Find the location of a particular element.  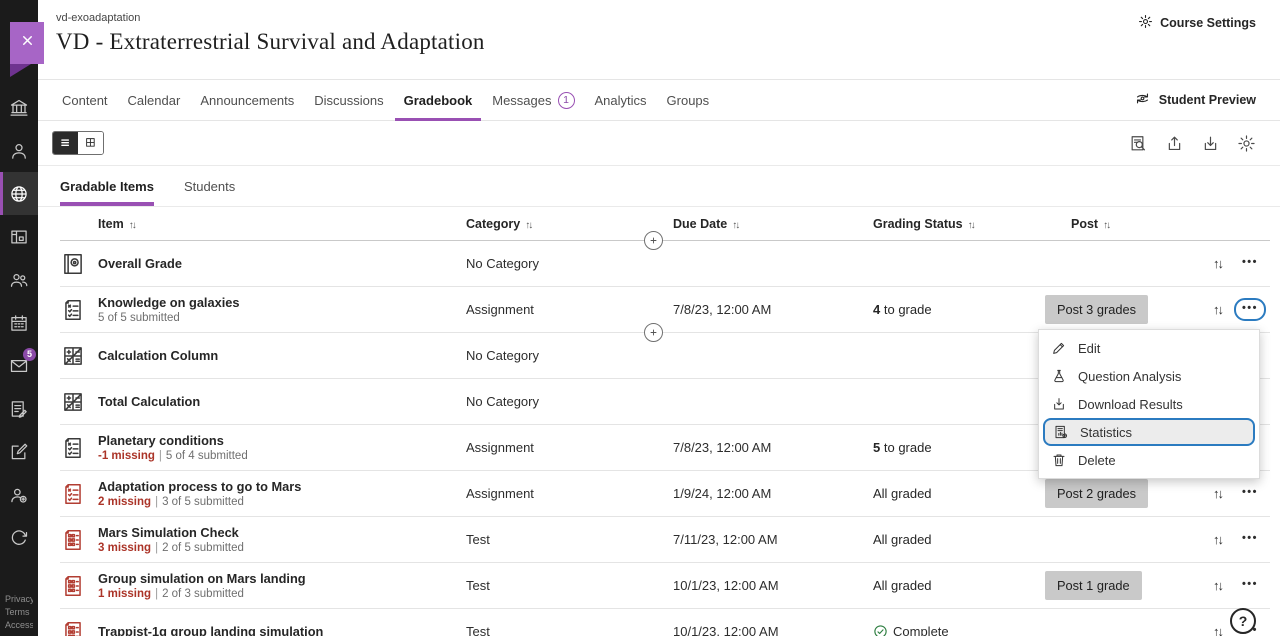

messages-count-badge: 1 is located at coordinates (566, 100).